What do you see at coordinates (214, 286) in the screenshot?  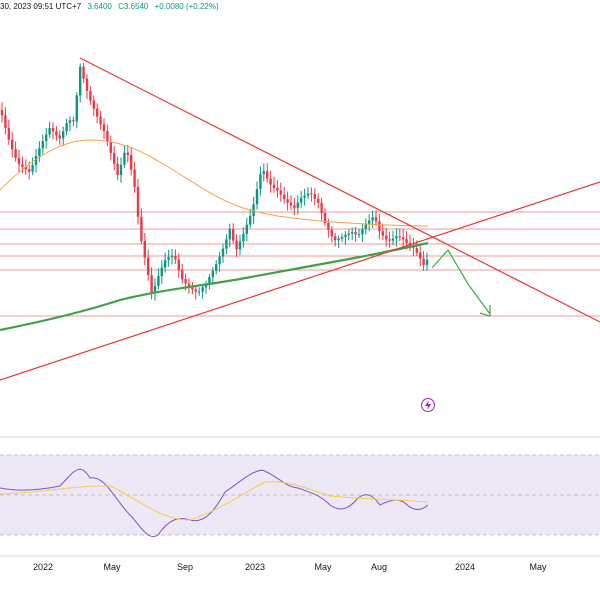 I see `slow-moving-average` at bounding box center [214, 286].